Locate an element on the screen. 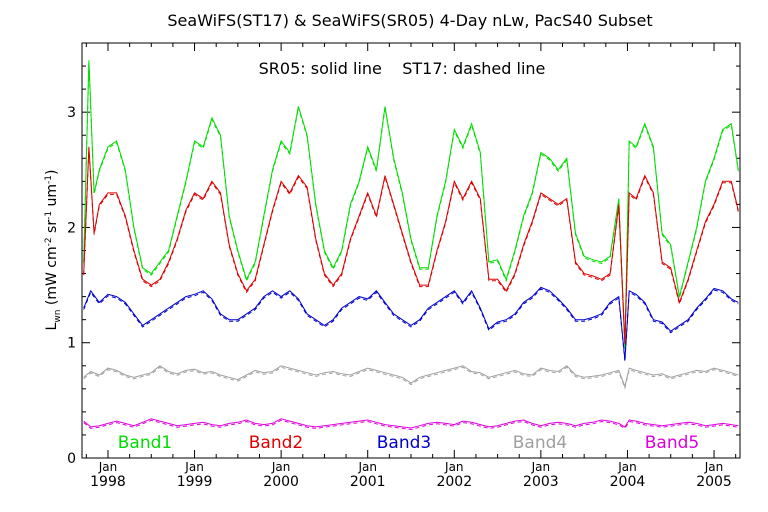 The height and width of the screenshot is (512, 768). legend-band5: Band5 is located at coordinates (672, 443).